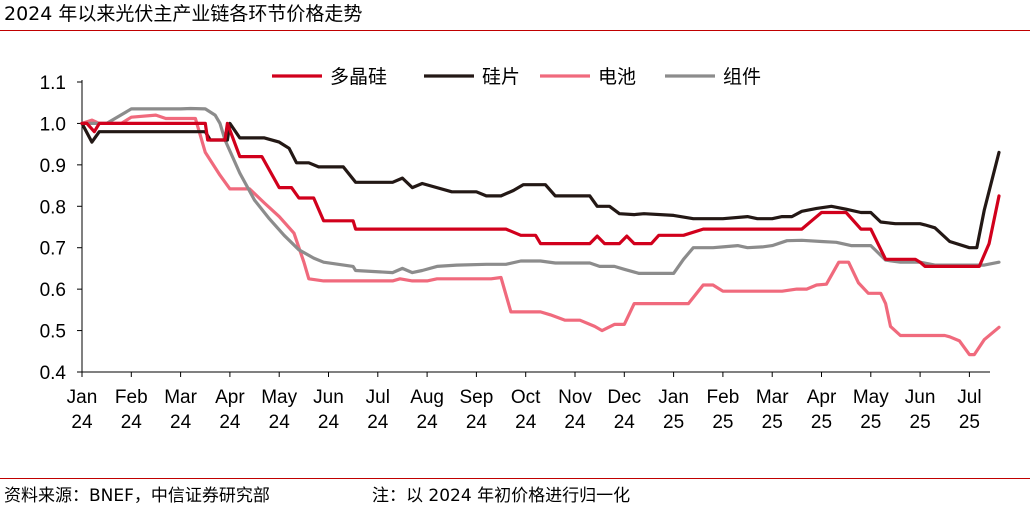  What do you see at coordinates (53, 373) in the screenshot?
I see `y-tick-label: 0.4` at bounding box center [53, 373].